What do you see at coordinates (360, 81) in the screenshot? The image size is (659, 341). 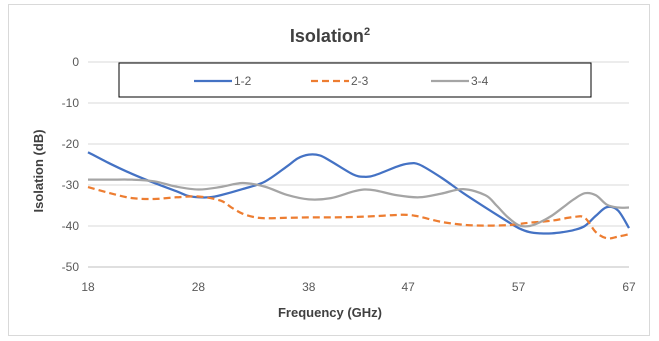 I see `legend-label: 2-3` at bounding box center [360, 81].